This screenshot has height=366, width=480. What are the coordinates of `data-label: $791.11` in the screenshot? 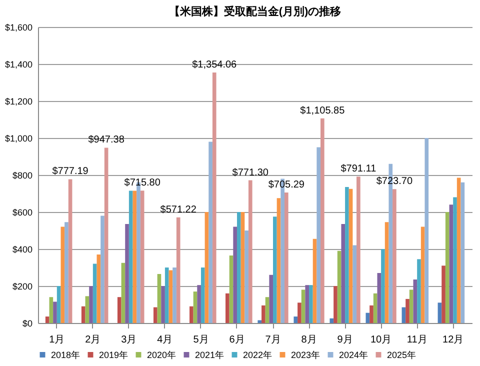 It's located at (358, 169).